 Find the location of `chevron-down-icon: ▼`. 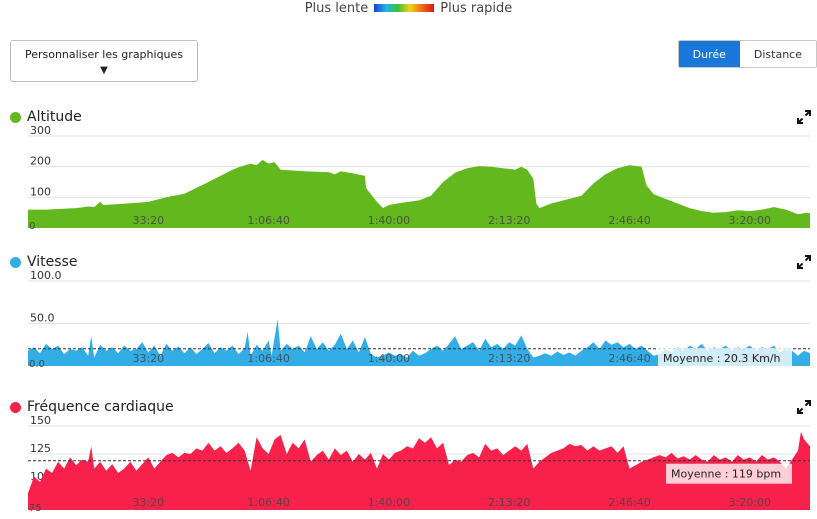

chevron-down-icon: ▼ is located at coordinates (104, 70).